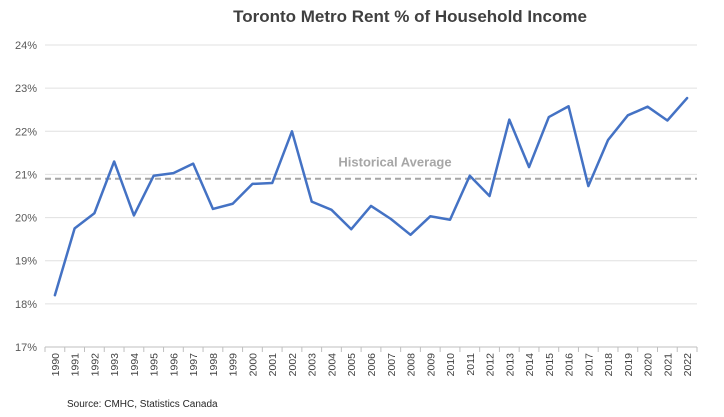 The width and height of the screenshot is (724, 417). Describe the element at coordinates (56, 365) in the screenshot. I see `x-tick-label: 1990` at that location.